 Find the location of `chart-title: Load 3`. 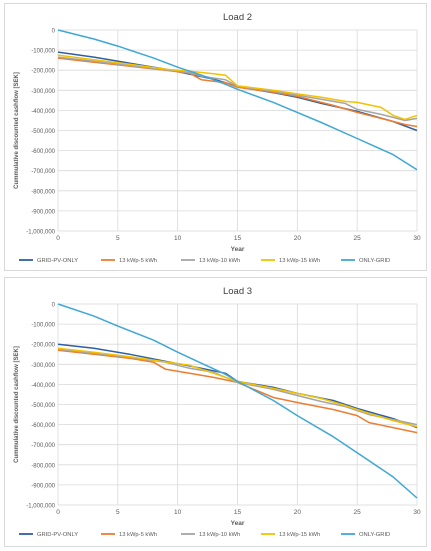

chart-title: Load 3 is located at coordinates (237, 291).